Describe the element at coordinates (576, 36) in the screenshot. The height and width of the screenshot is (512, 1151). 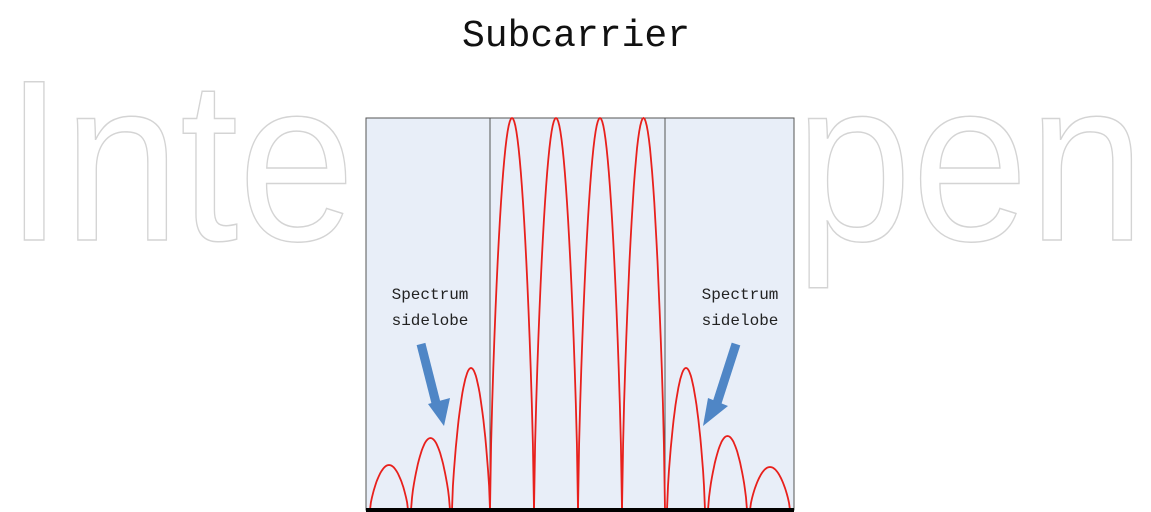
I see `title: Subcarrier` at that location.